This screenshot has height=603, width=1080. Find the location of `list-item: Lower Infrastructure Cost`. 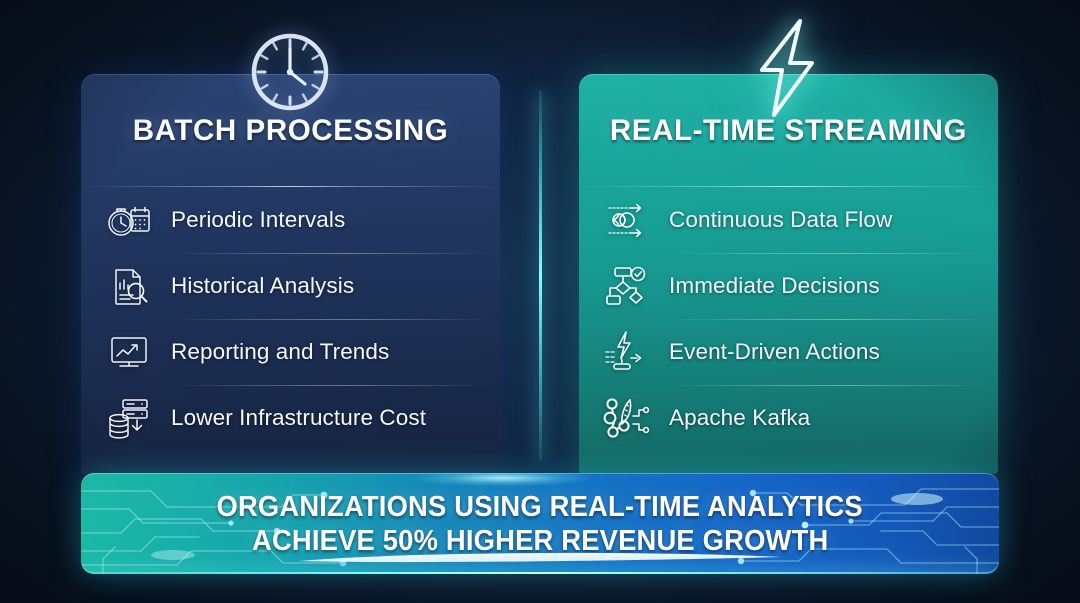

list-item: Lower Infrastructure Cost is located at coordinates (301, 418).